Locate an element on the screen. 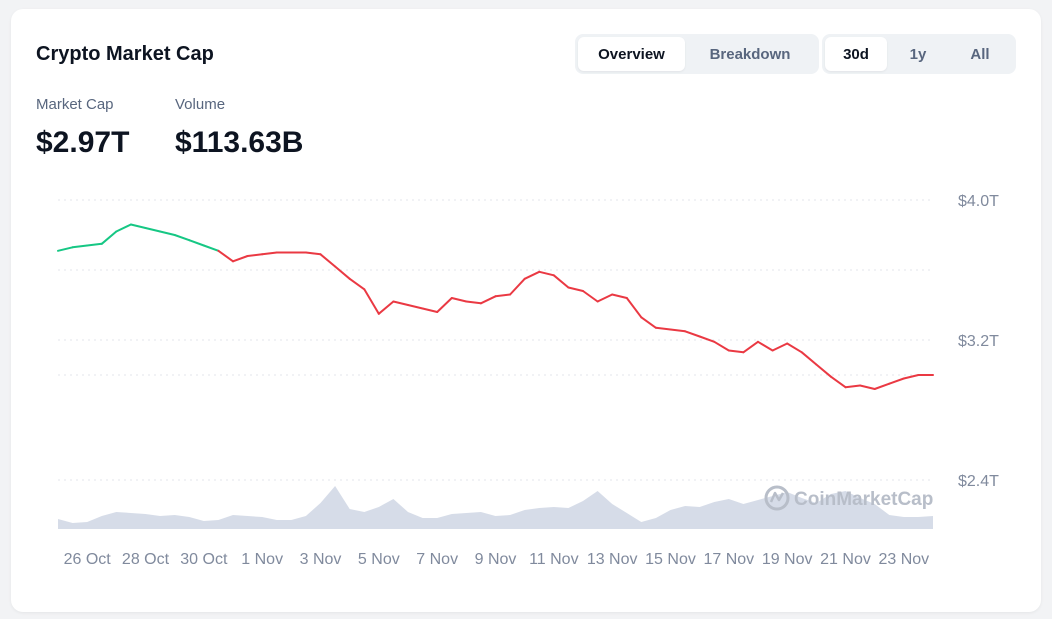 The height and width of the screenshot is (619, 1052). x-tick-label: 21 Nov is located at coordinates (845, 559).